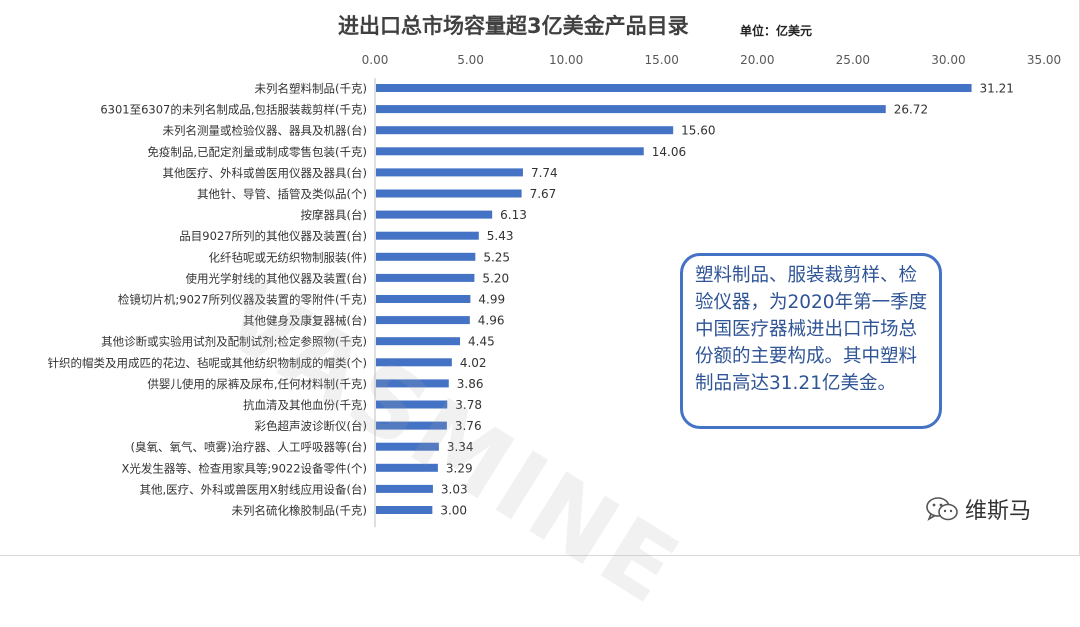  Describe the element at coordinates (299, 511) in the screenshot. I see `category-label: 未列名硫化橡胶制品(千克)` at that location.